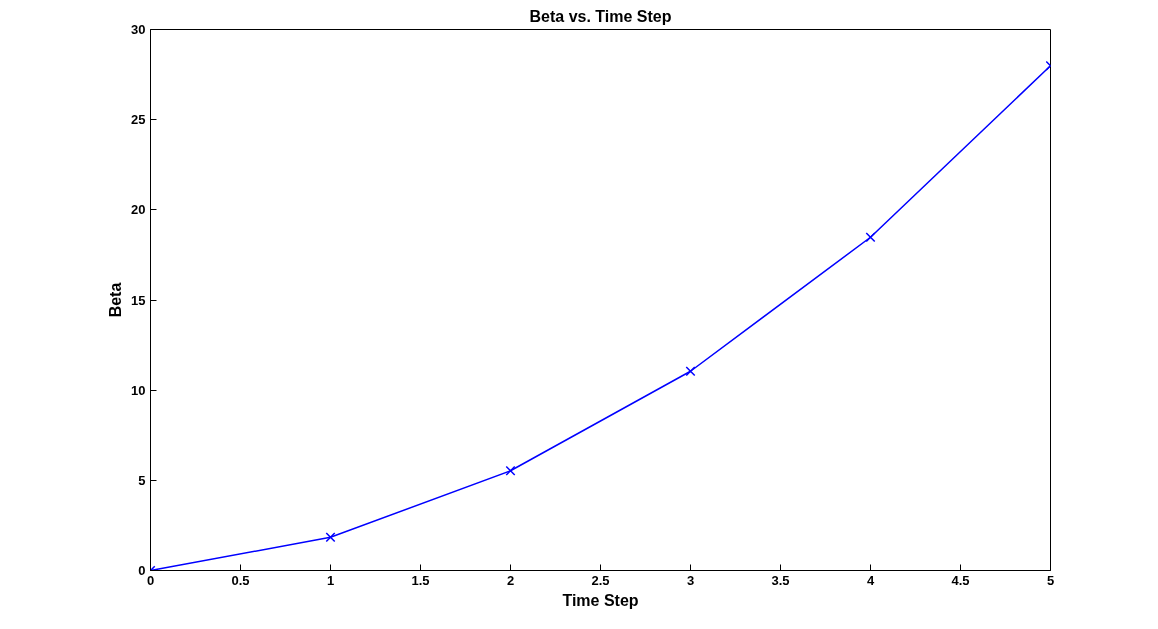  Describe the element at coordinates (870, 580) in the screenshot. I see `x-tick-label: 4` at that location.